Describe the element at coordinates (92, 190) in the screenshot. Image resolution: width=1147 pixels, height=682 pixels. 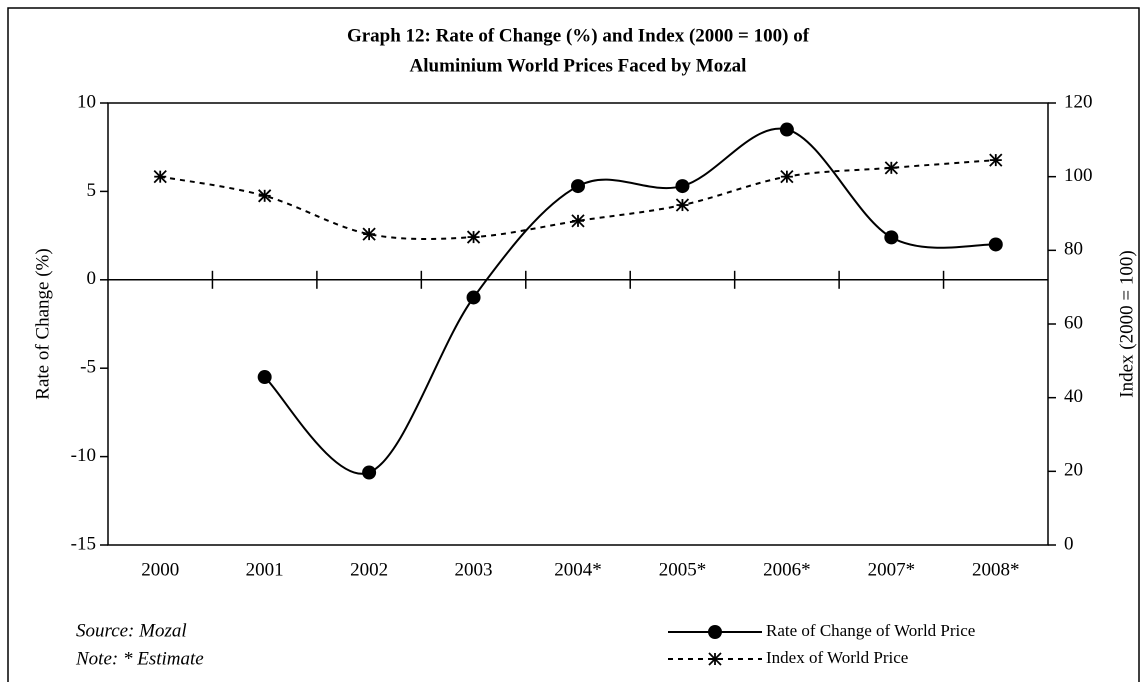
I see `y-tick-label: 5` at that location.